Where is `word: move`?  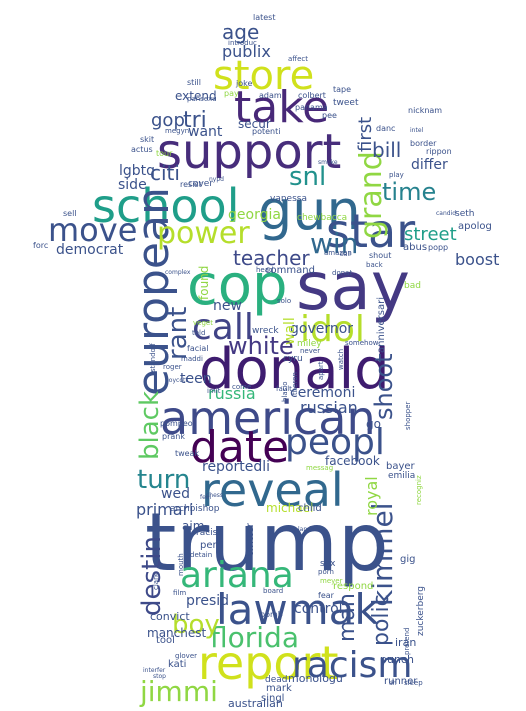 word: move is located at coordinates (93, 230).